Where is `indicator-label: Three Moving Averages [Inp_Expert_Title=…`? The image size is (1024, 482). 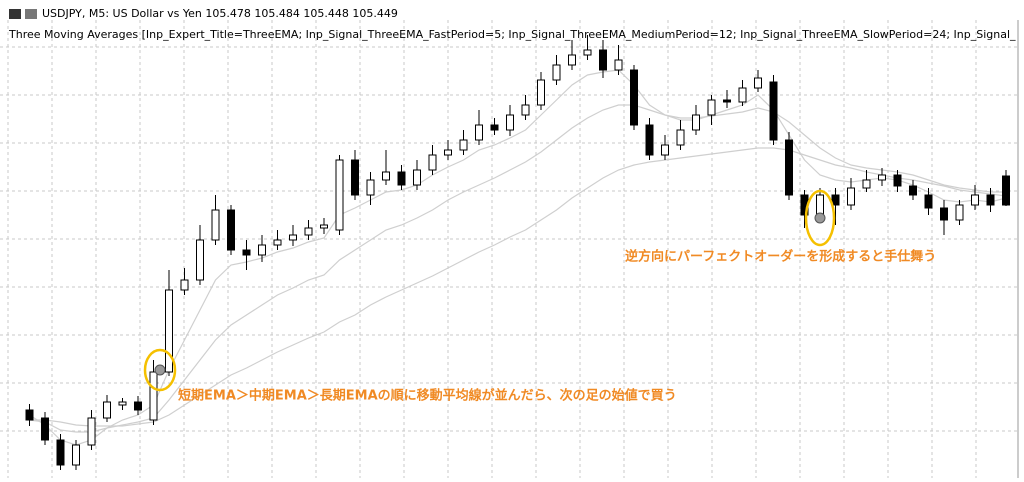
indicator-label: Three Moving Averages [Inp_Expert_Title=… is located at coordinates (512, 34).